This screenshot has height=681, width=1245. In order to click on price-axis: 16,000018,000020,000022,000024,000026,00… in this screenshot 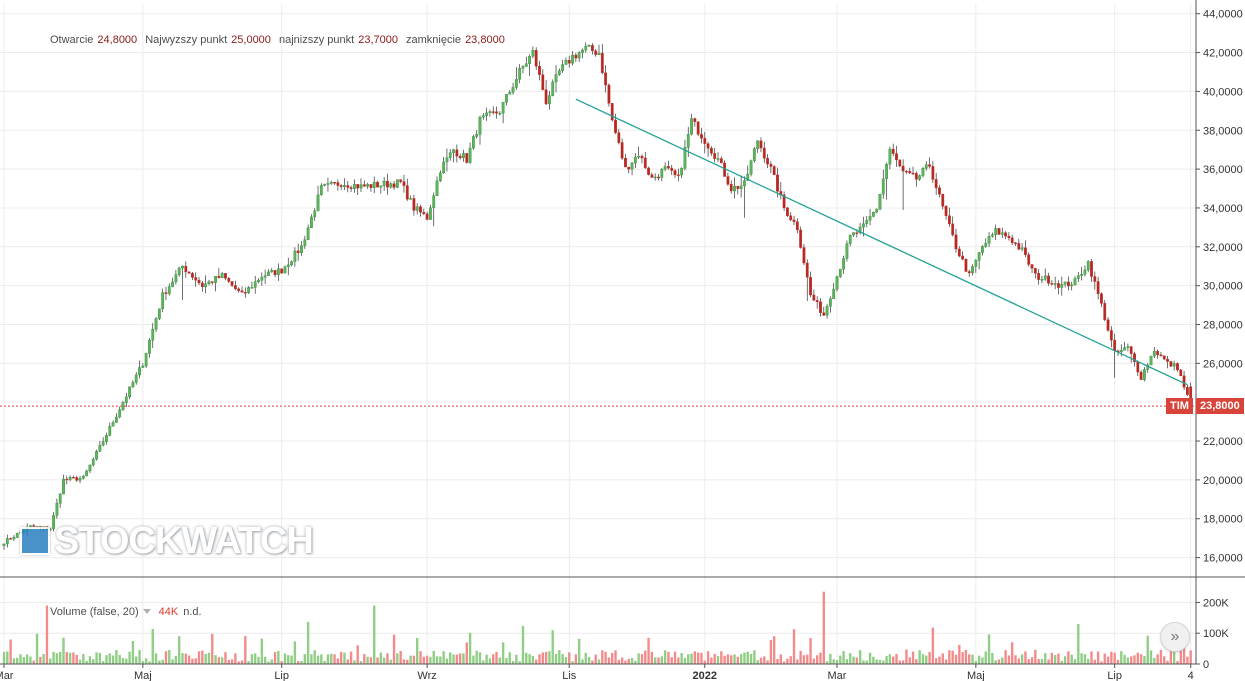, I will do `click(1219, 287)`.